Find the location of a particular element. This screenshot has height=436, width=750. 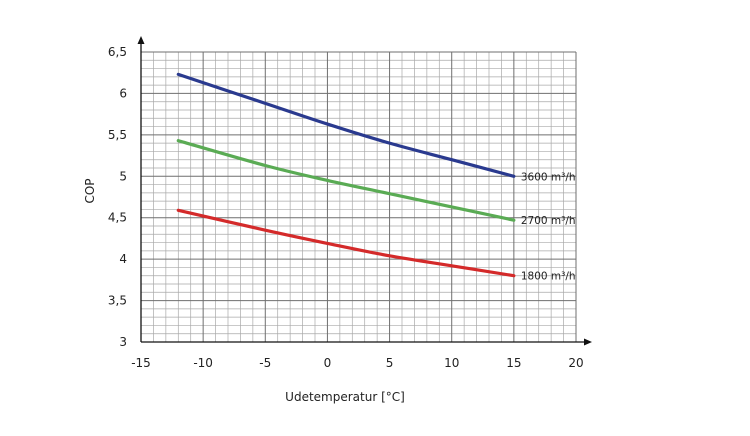

x-axis-arrow is located at coordinates (588, 342).